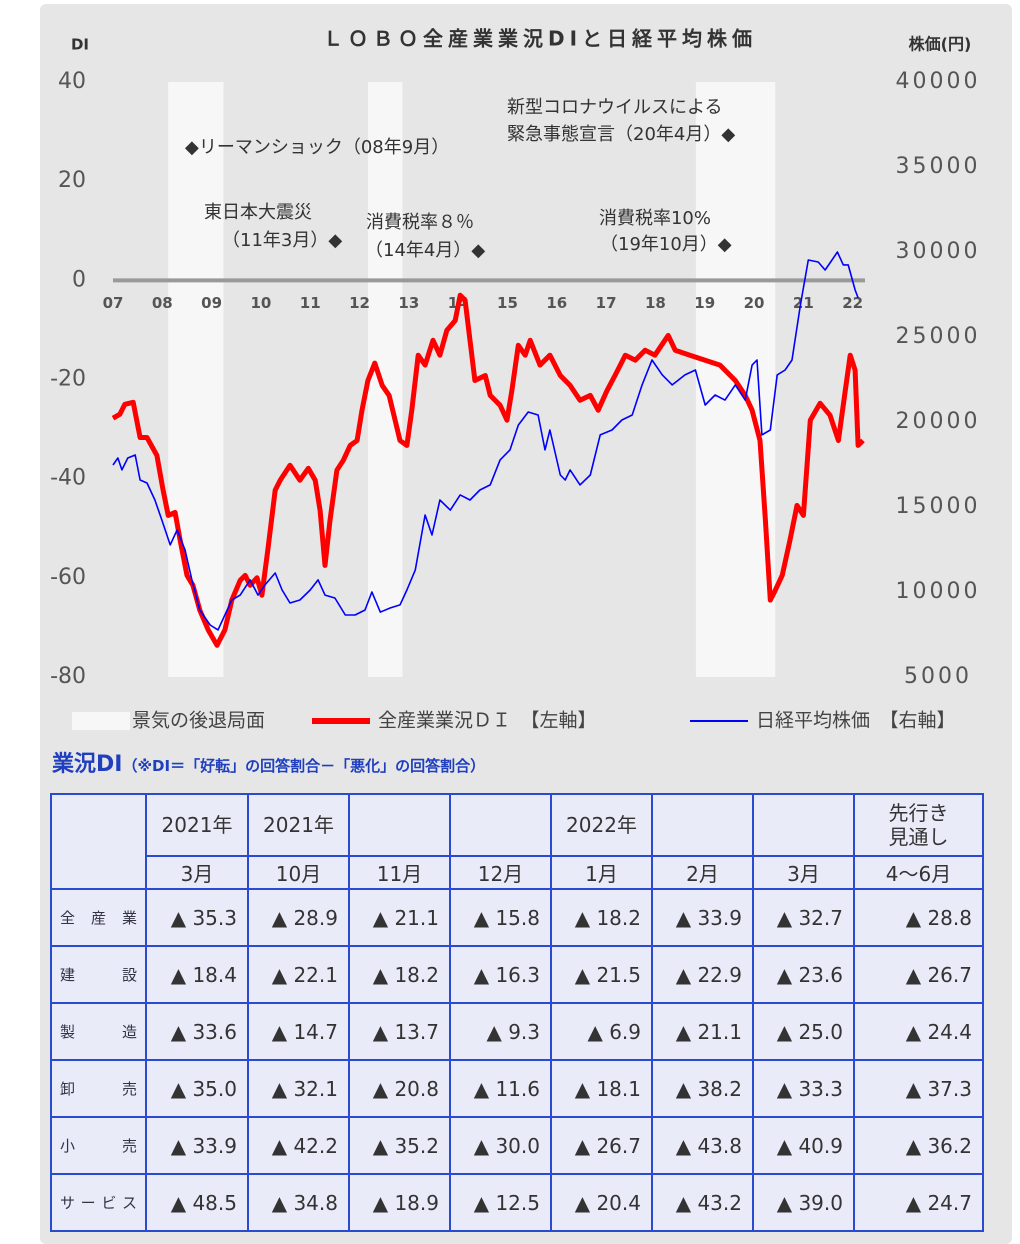 The height and width of the screenshot is (1244, 1020). Describe the element at coordinates (98, 1202) in the screenshot. I see `row-label: サービス` at that location.